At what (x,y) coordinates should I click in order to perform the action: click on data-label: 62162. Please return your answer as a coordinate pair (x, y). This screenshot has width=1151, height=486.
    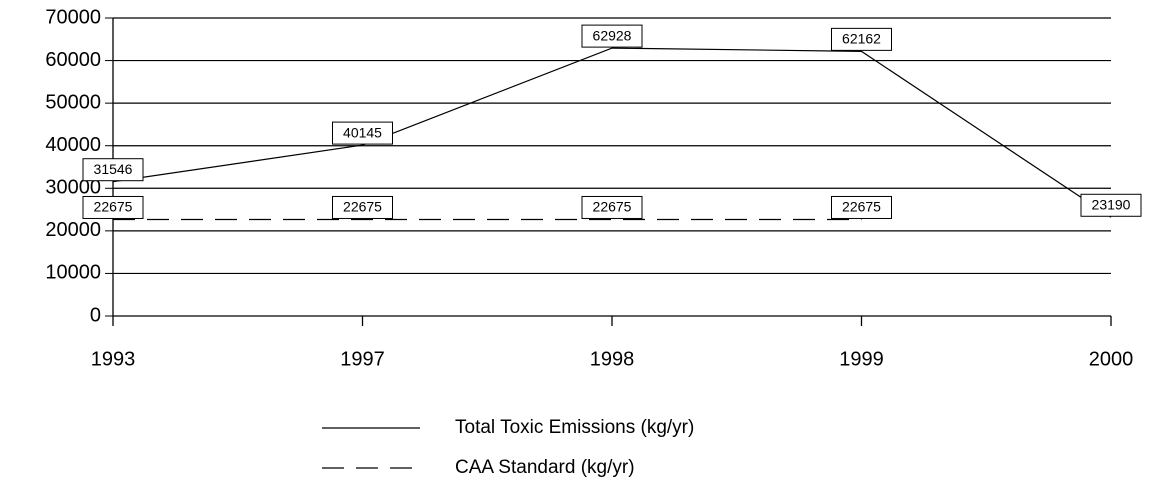
    Looking at the image, I should click on (861, 39).